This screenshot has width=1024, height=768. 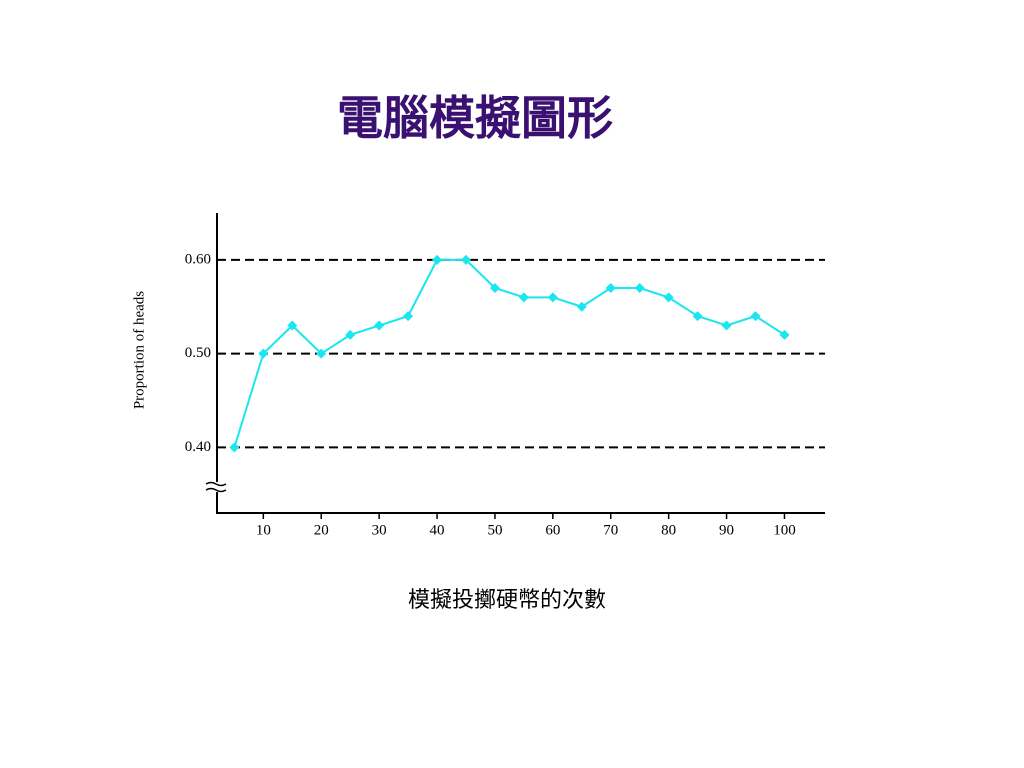 I want to click on x-tick-label: 10, so click(x=263, y=530).